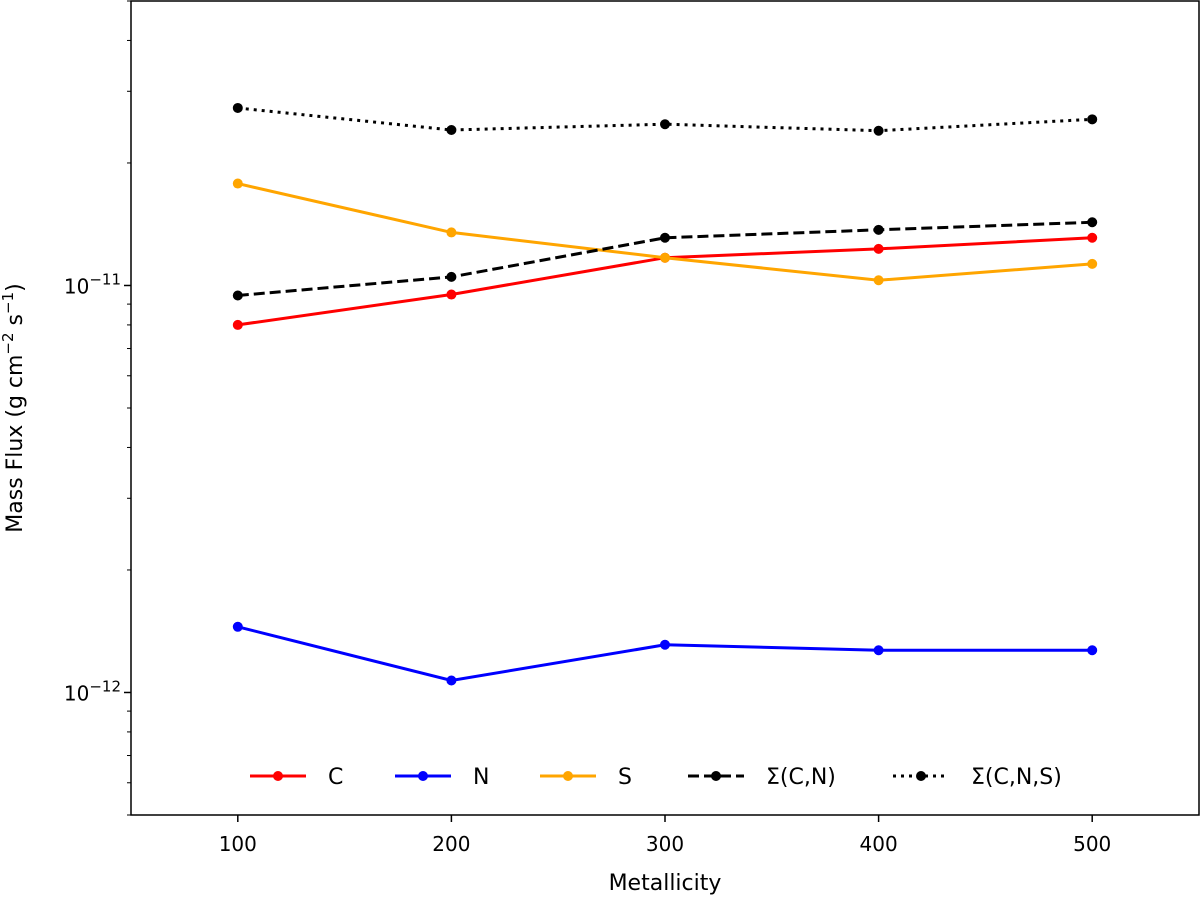 The image size is (1200, 898). Describe the element at coordinates (665, 883) in the screenshot. I see `x-axis-label: Metallicity` at that location.